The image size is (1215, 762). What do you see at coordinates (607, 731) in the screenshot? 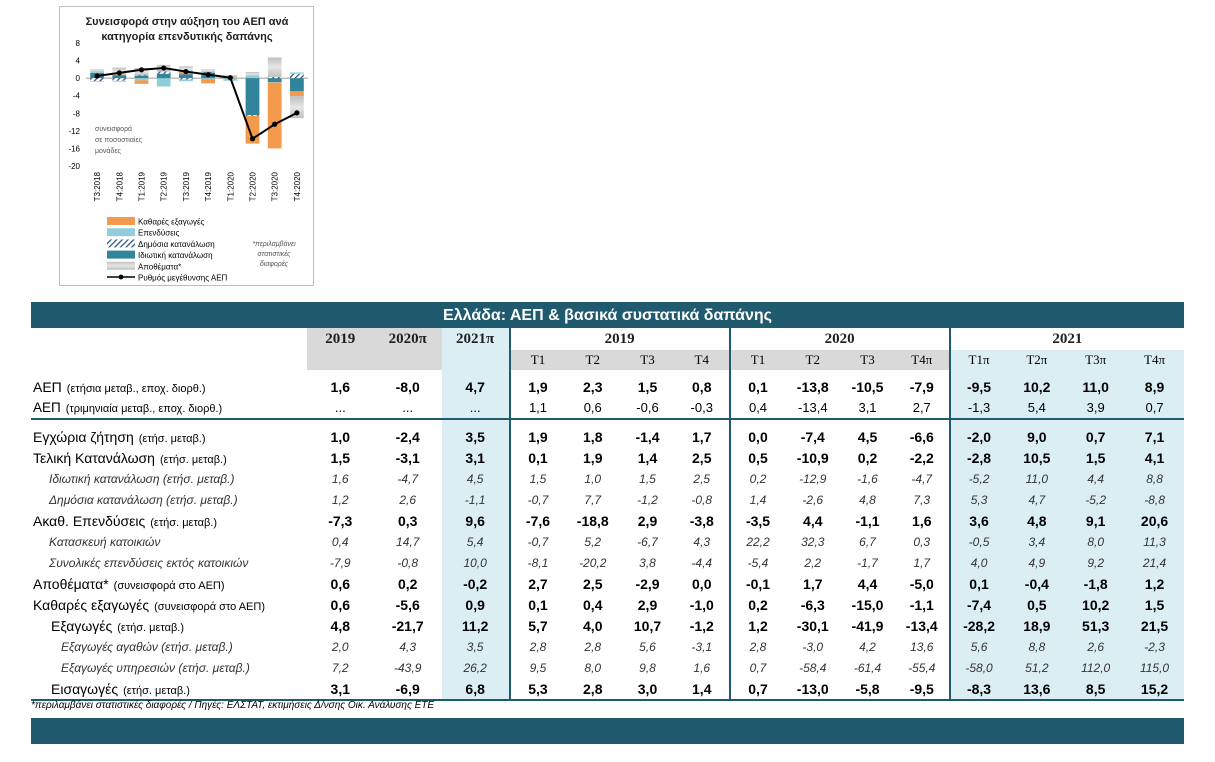
I see `footer-bar` at bounding box center [607, 731].